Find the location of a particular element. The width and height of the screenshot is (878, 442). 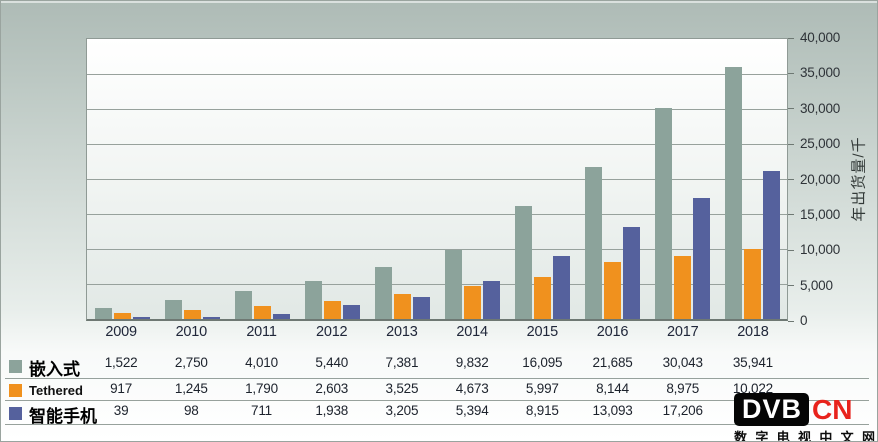

table-cell: 1,938 is located at coordinates (332, 410).